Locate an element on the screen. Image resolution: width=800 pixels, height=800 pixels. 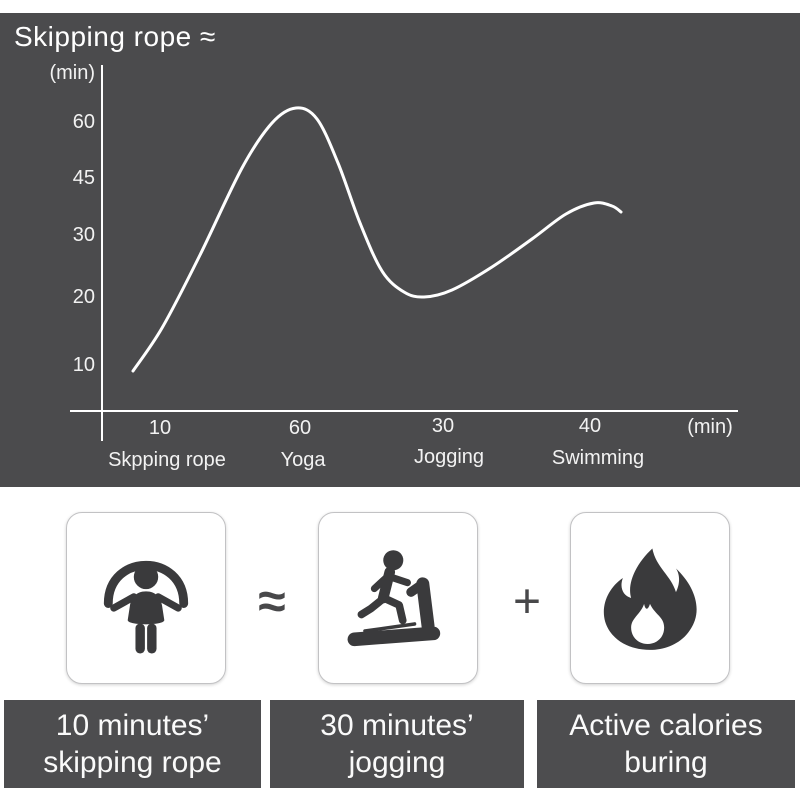
footer-box-skipping: 10 minutes’ skipping rope is located at coordinates (132, 744).